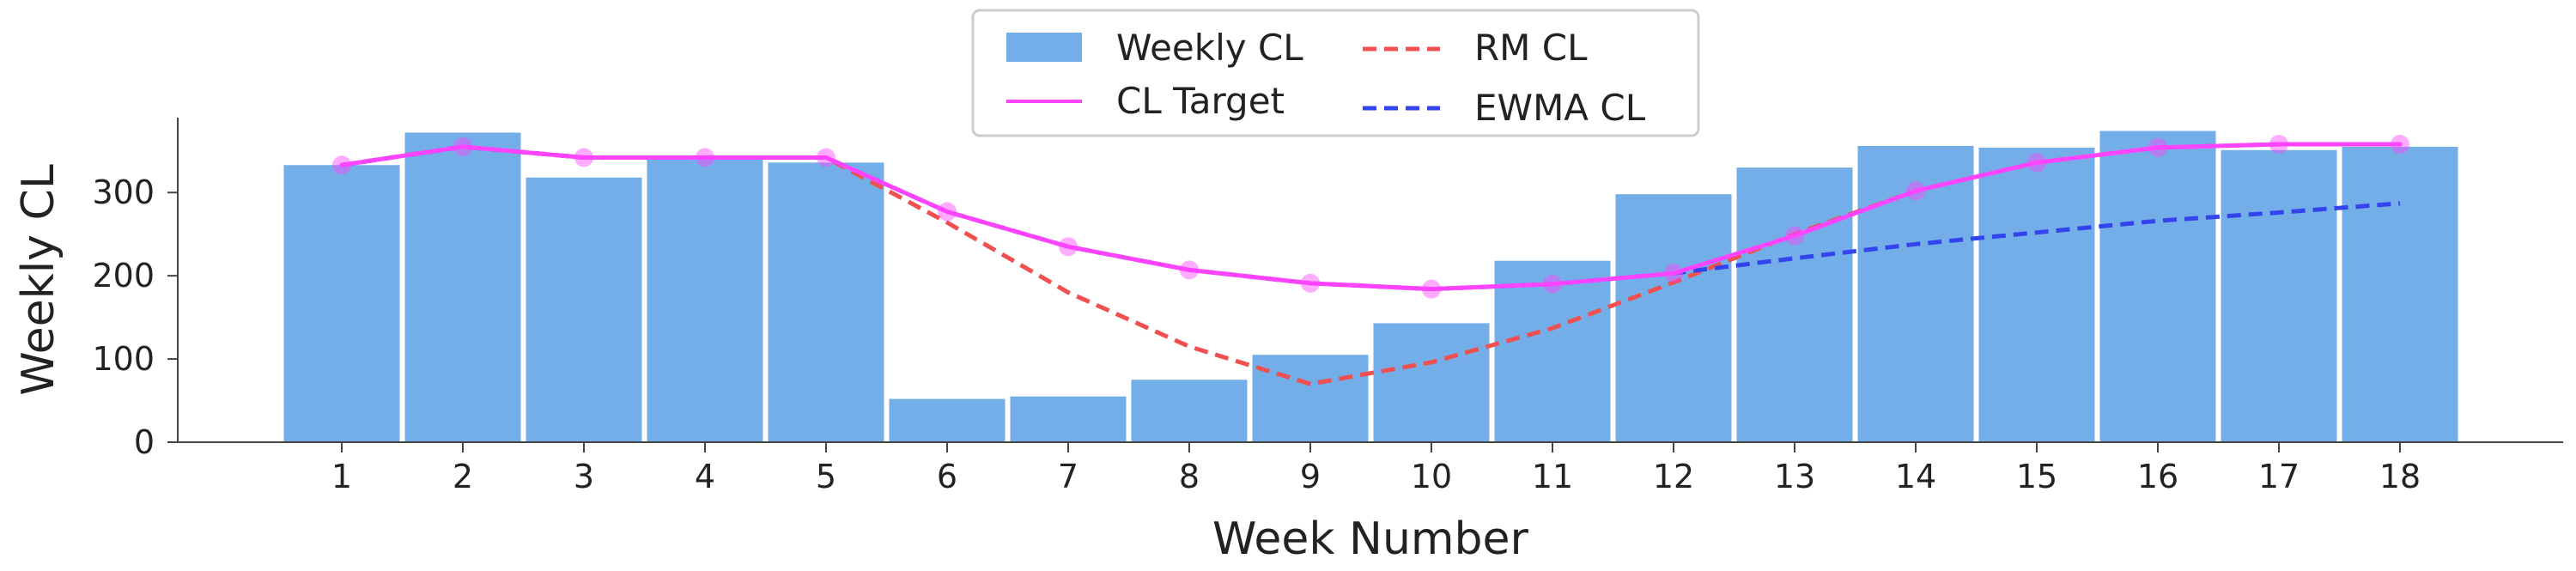  I want to click on legend-label-cl-target: CL Target, so click(1200, 101).